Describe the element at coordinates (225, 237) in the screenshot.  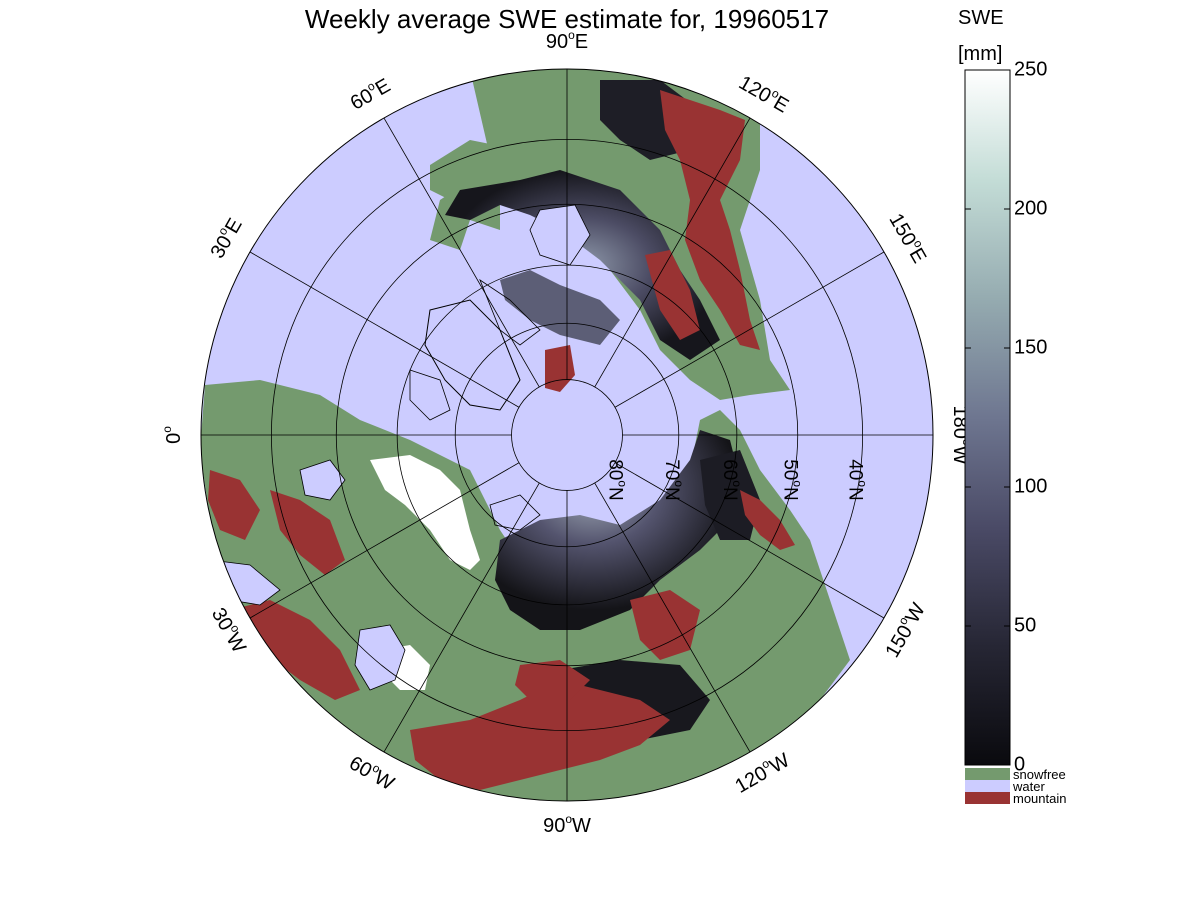
I see `longitude-label: 30oE` at that location.